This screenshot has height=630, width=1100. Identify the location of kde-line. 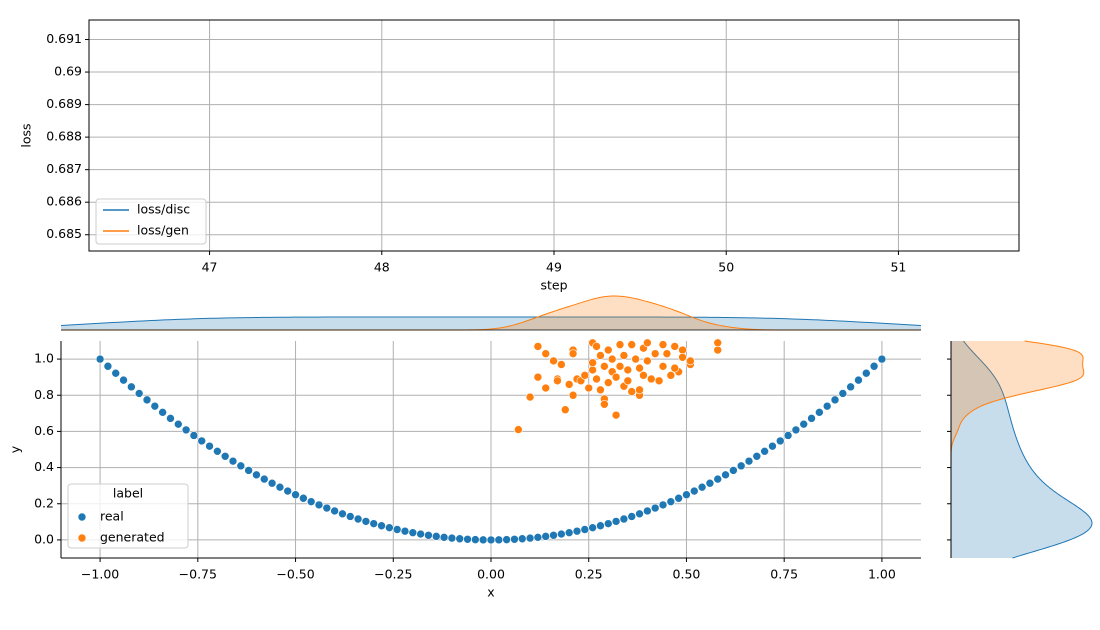
(1028, 449).